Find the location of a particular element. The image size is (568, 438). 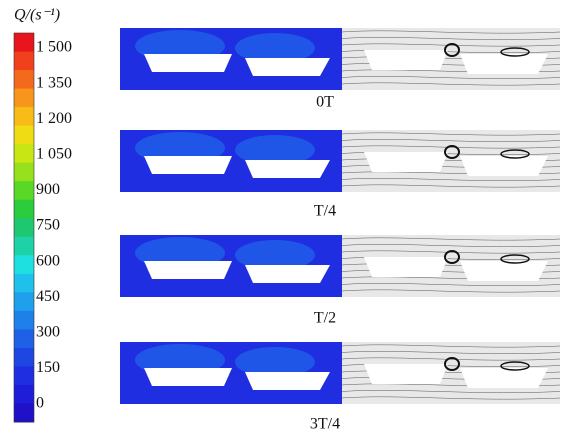

colorbar-title: Q/(s⁻¹) is located at coordinates (37, 15).